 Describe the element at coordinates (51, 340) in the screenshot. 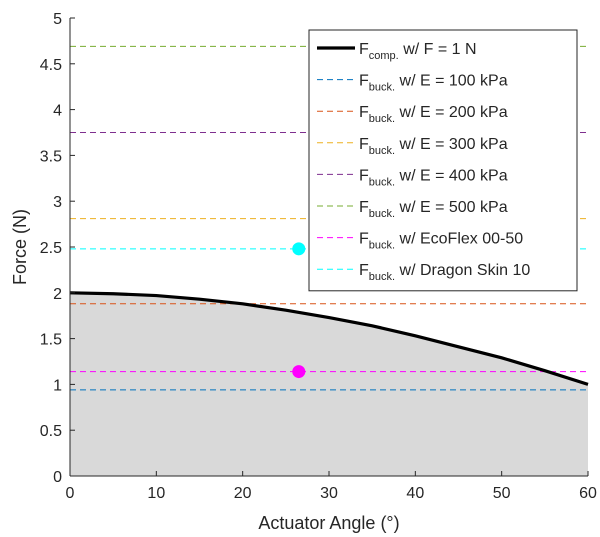

I see `y-tick-label: 1.5` at that location.